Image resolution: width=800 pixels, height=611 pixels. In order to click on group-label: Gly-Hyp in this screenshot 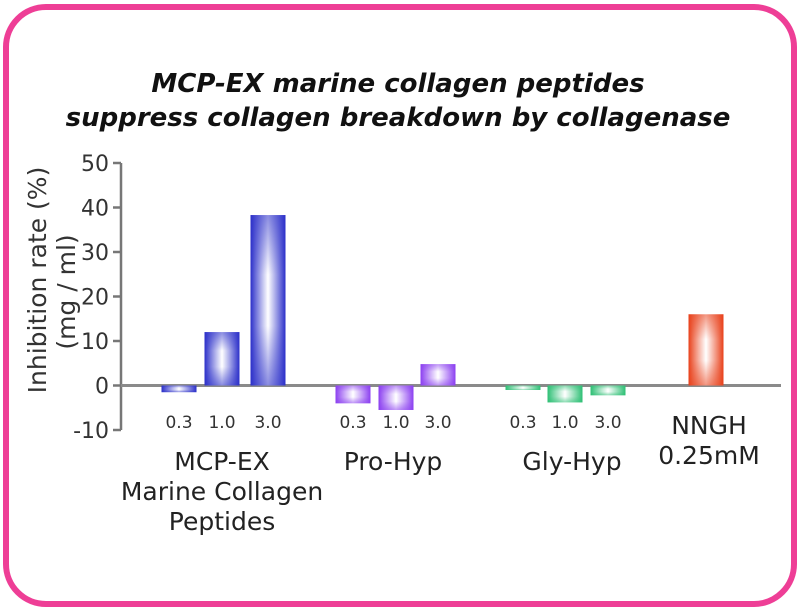, I will do `click(571, 461)`.